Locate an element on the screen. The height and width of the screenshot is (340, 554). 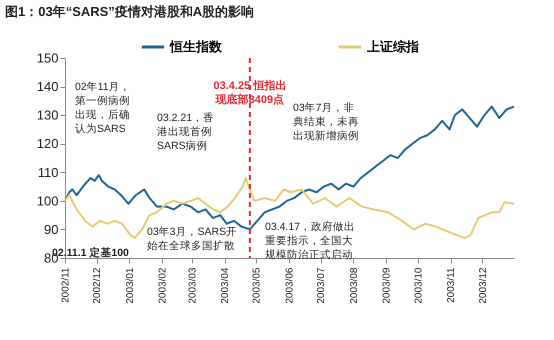
legend-label: 上证综指 is located at coordinates (392, 46).